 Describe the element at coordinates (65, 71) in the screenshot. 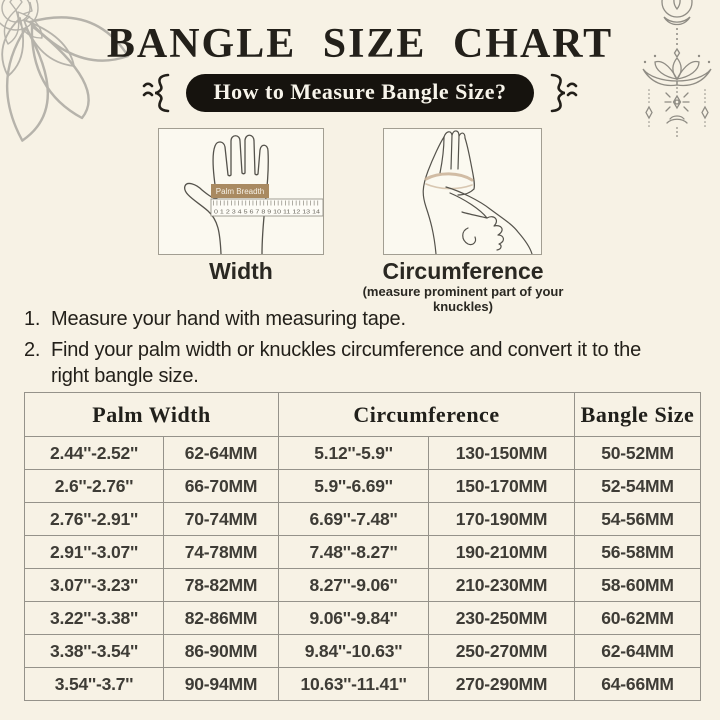

I see `corner-flower-ornament` at that location.